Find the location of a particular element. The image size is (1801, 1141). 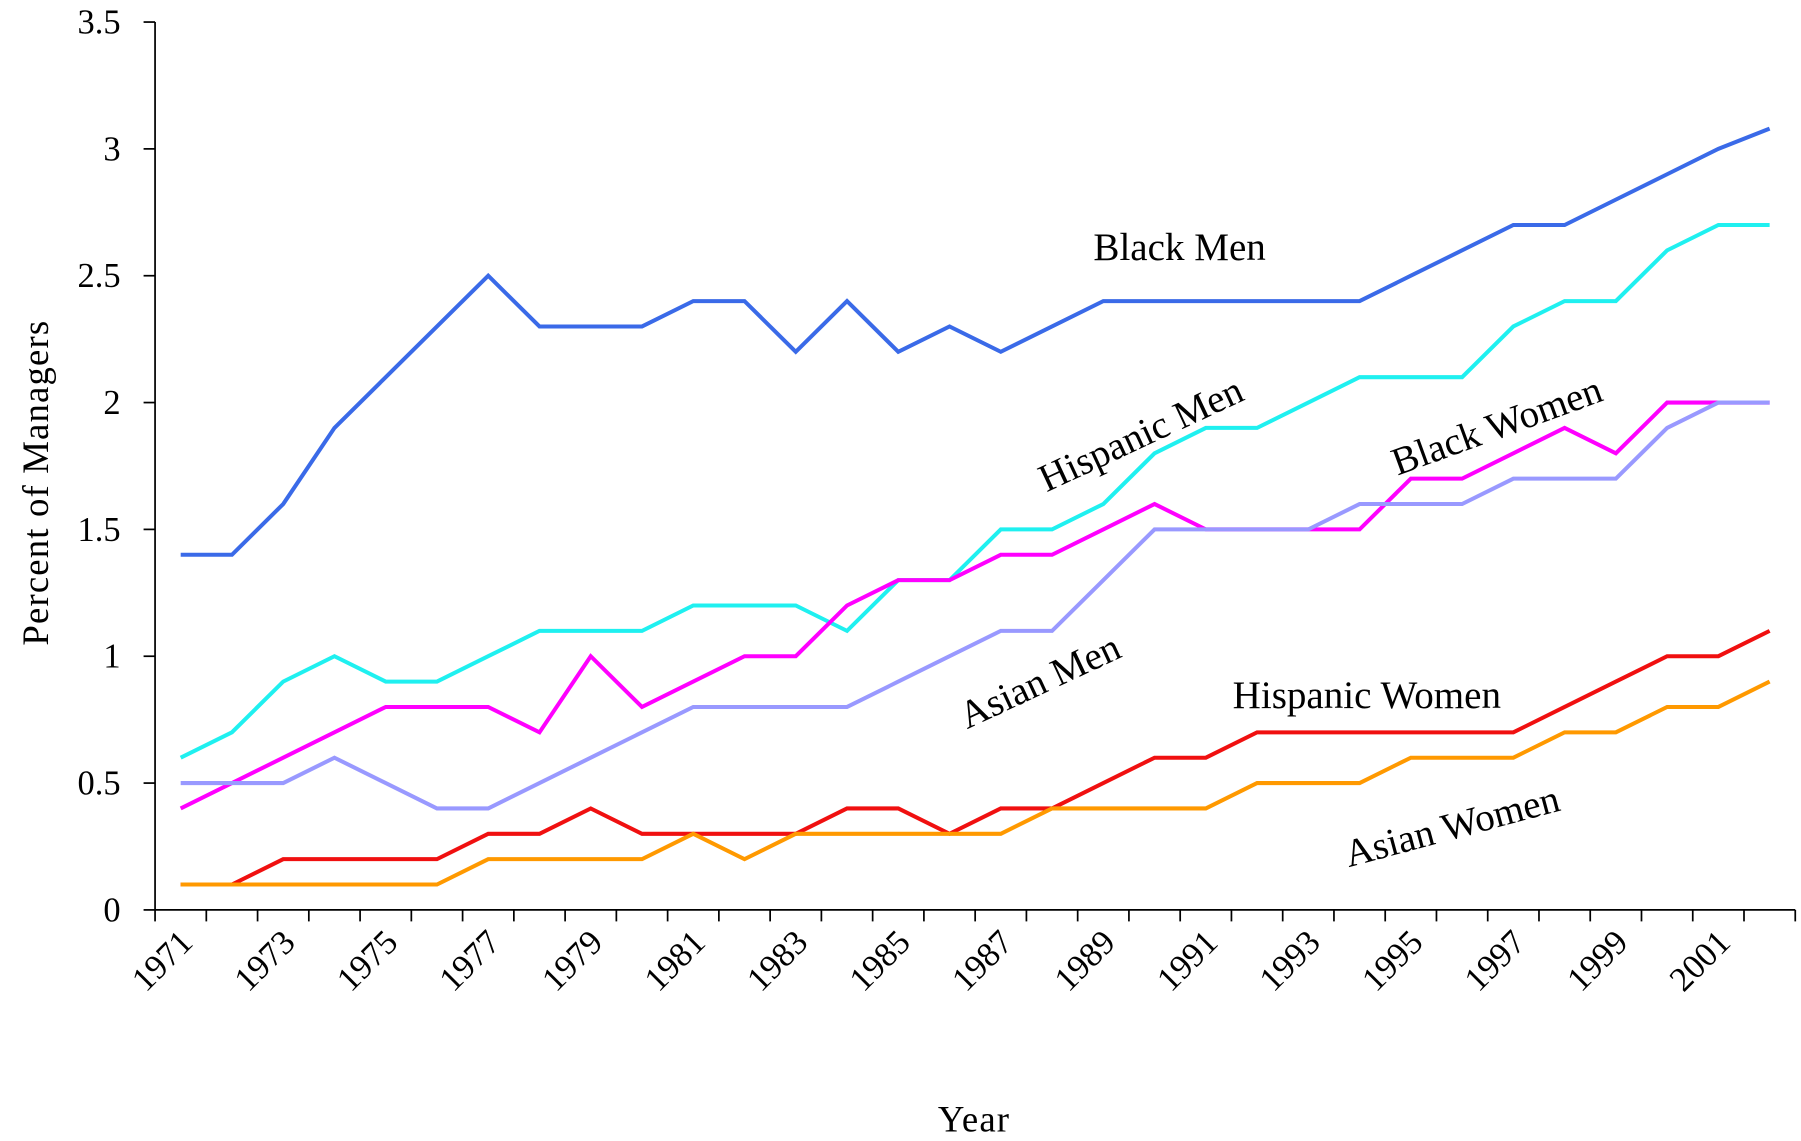

x-tick-label: 1985 is located at coordinates (880, 961).